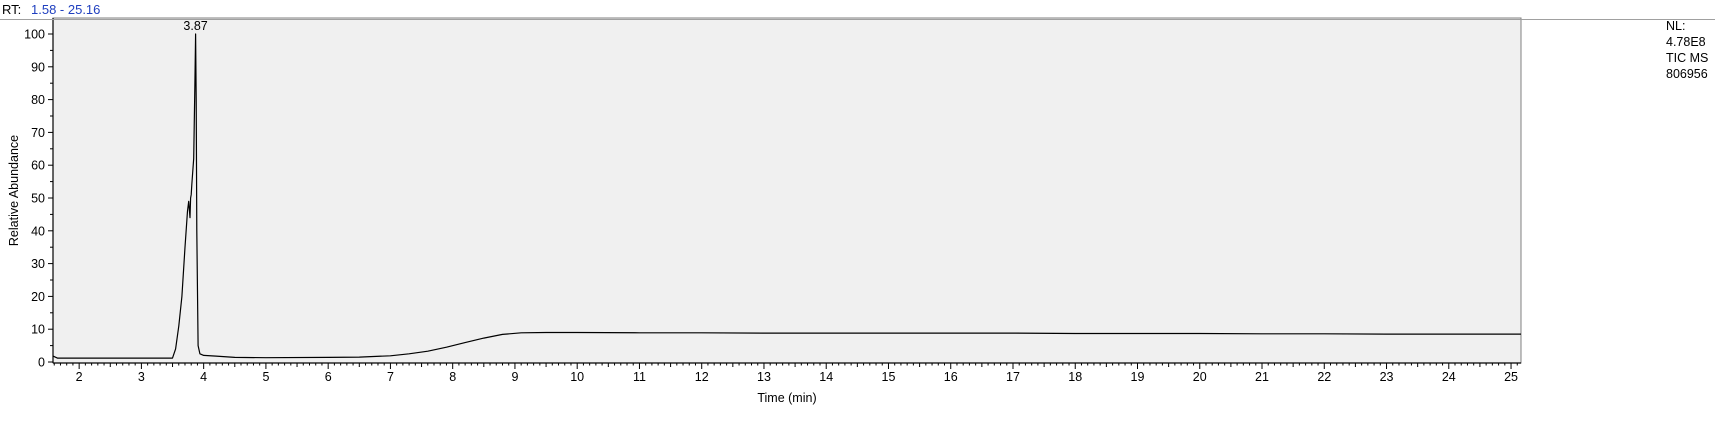  I want to click on y-tick-label: 90, so click(38, 67).